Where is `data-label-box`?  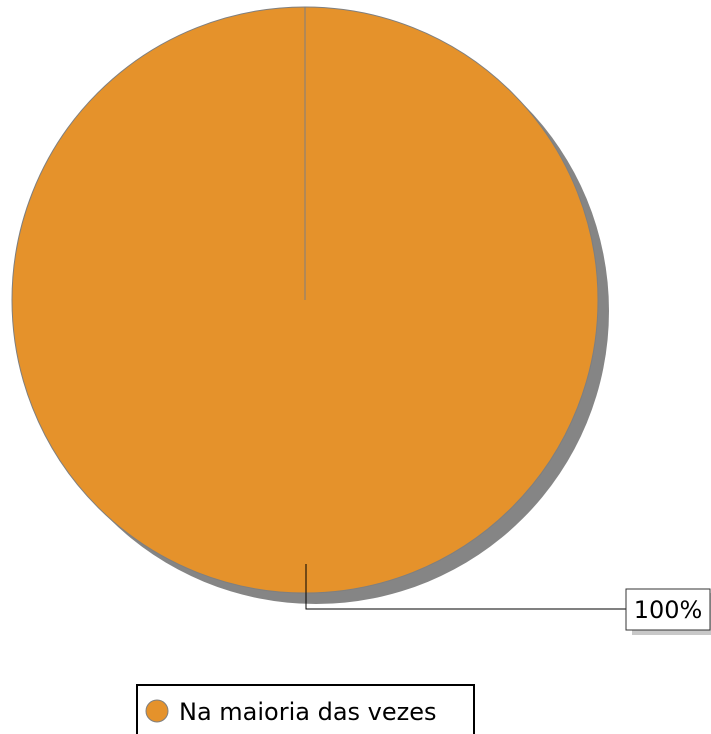
data-label-box is located at coordinates (668, 609).